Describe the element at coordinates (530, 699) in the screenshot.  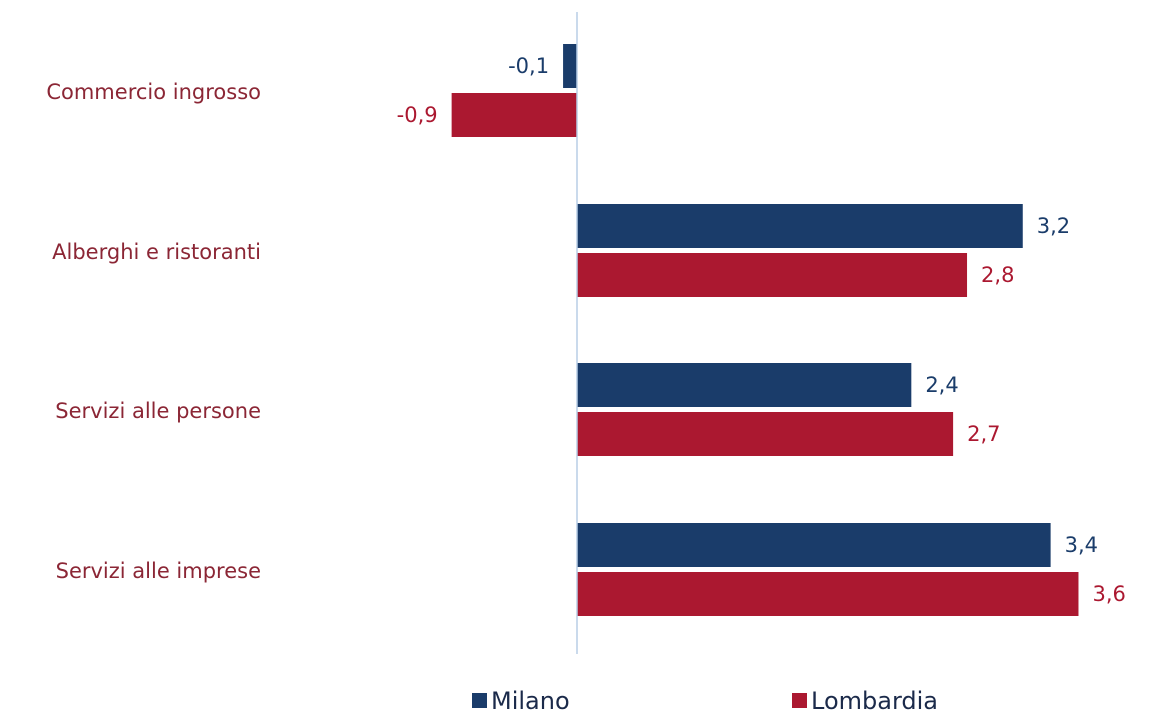
I see `legend-label-milano: Milano` at that location.